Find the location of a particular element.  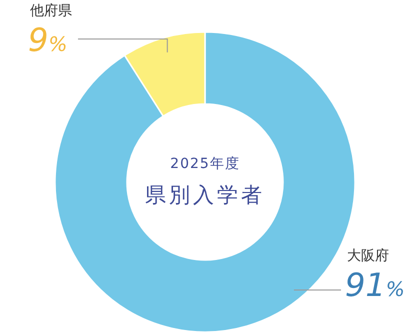

text: 県別入学者 is located at coordinates (205, 195).